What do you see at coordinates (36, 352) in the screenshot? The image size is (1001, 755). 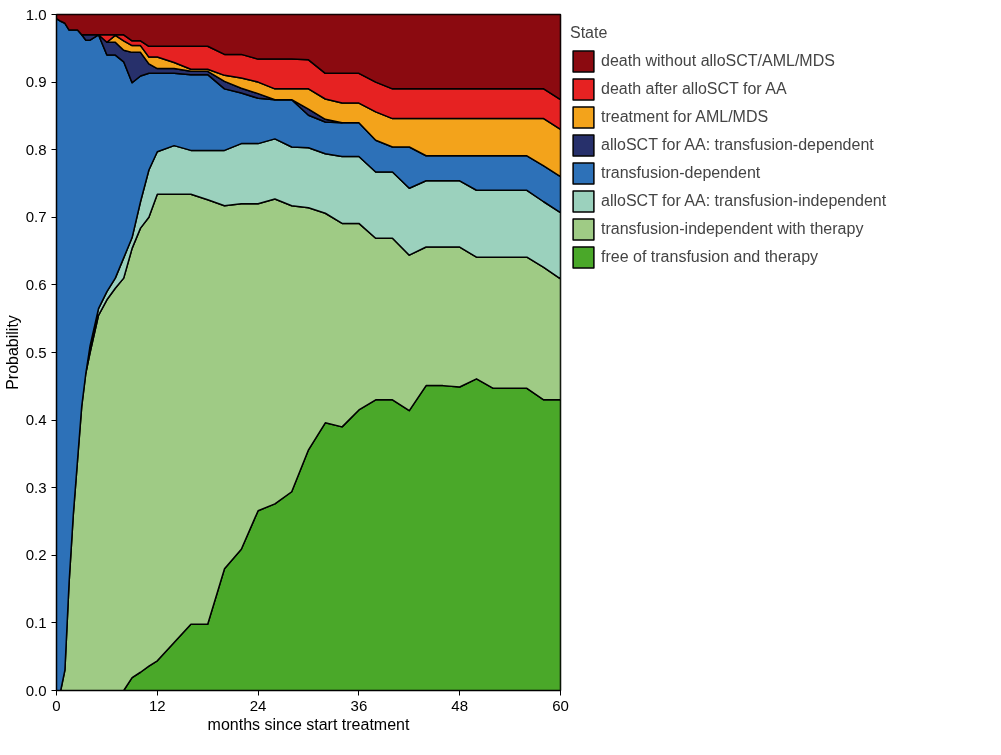 I see `y-tick-label: 0.5` at bounding box center [36, 352].